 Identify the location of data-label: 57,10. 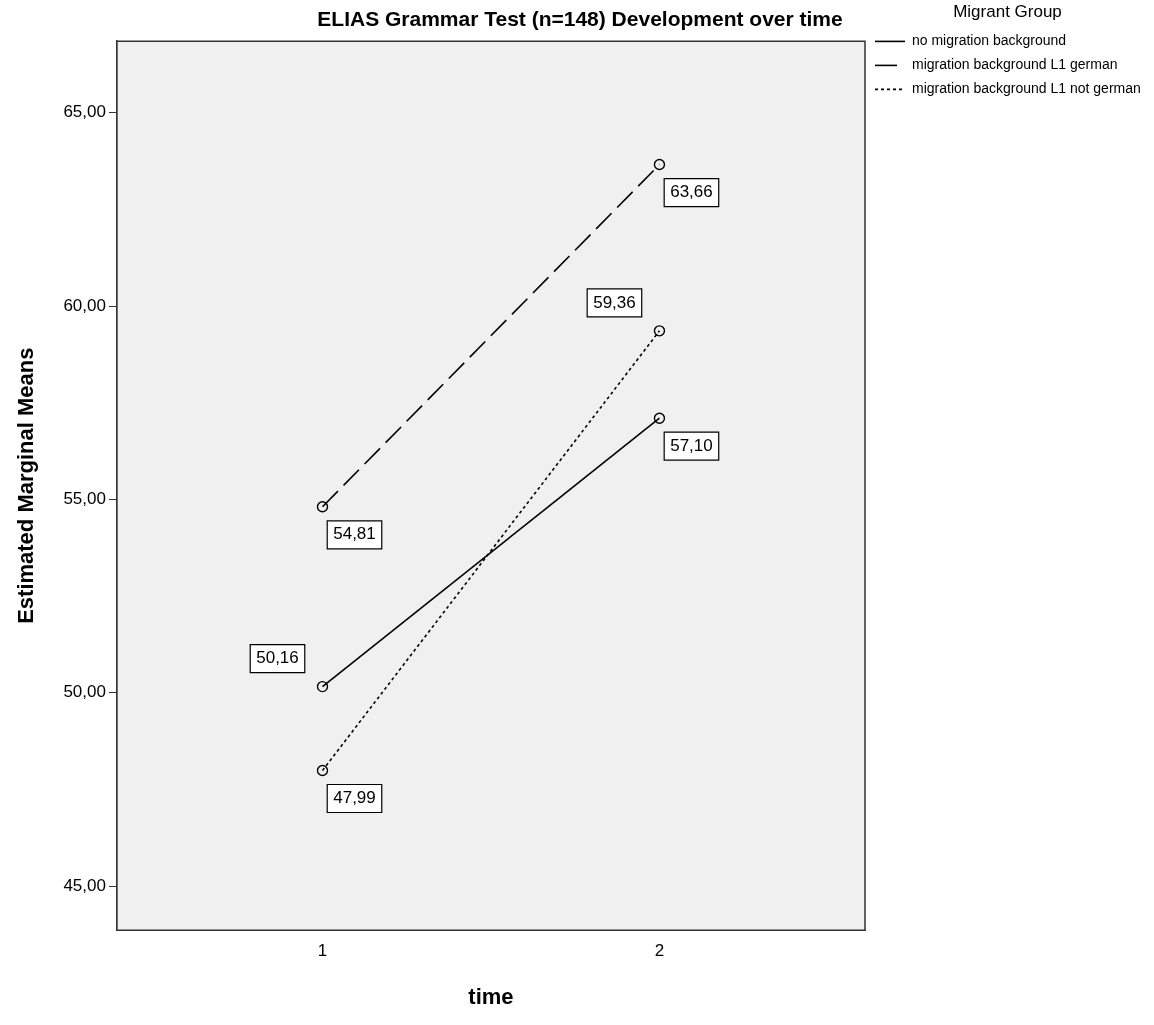
(691, 445).